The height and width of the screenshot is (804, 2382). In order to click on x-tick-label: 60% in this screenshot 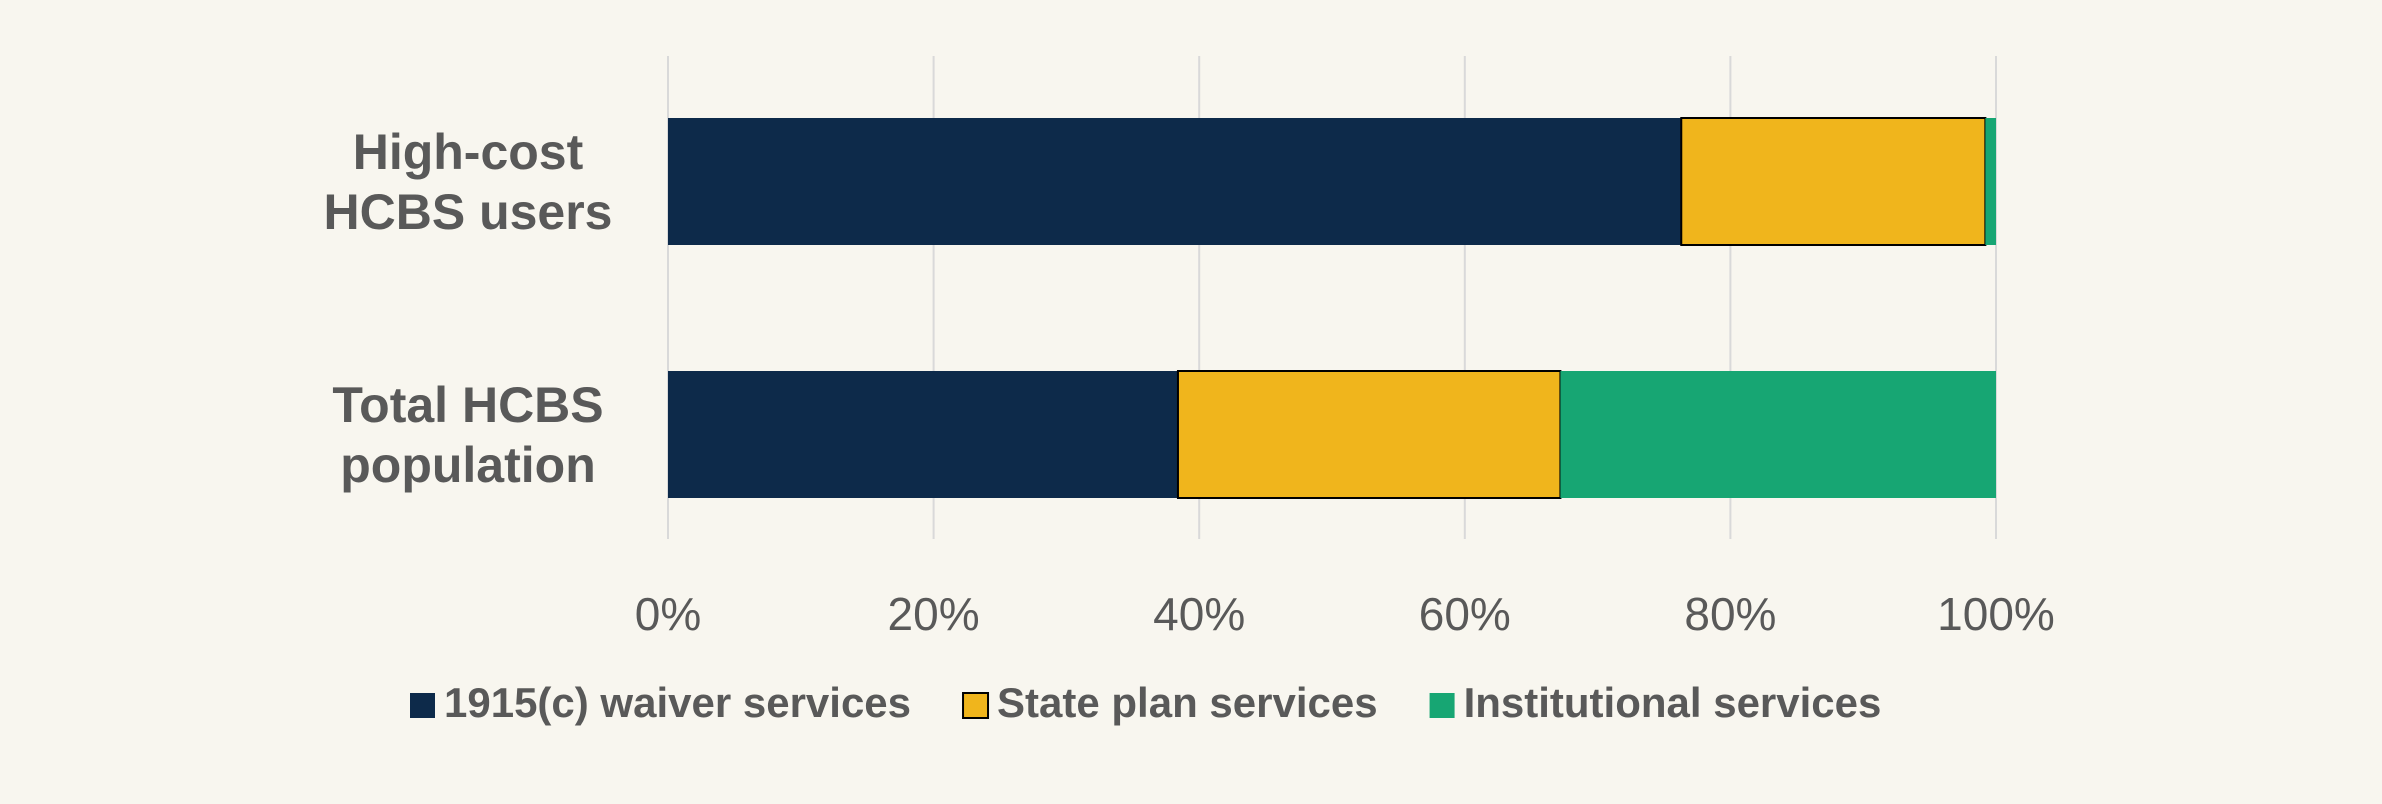, I will do `click(1465, 614)`.